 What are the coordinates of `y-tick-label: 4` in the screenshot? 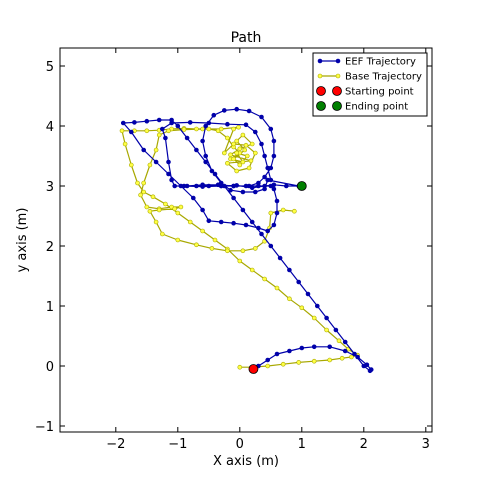 It's located at (50, 127).